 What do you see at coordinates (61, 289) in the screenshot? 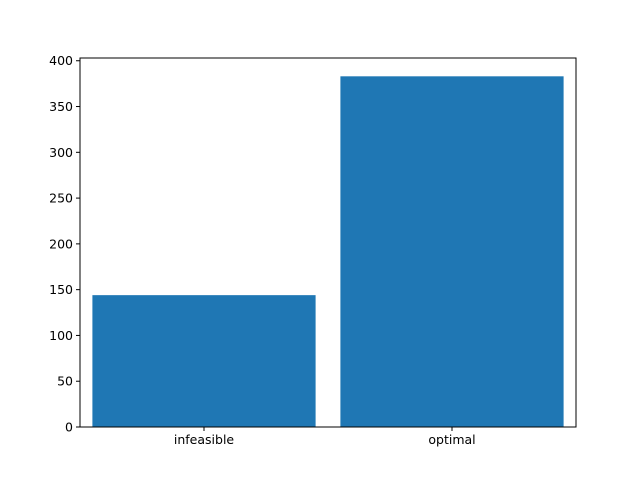
I see `y-tick-label: 150` at bounding box center [61, 289].